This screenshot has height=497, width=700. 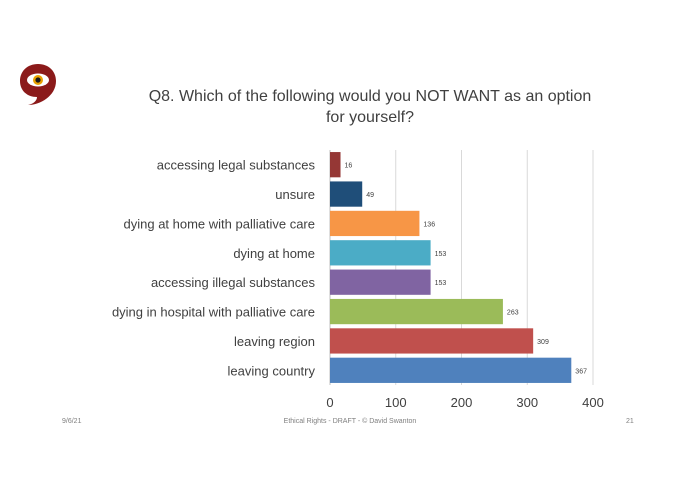 What do you see at coordinates (72, 421) in the screenshot?
I see `footer-date: 9/6/21` at bounding box center [72, 421].